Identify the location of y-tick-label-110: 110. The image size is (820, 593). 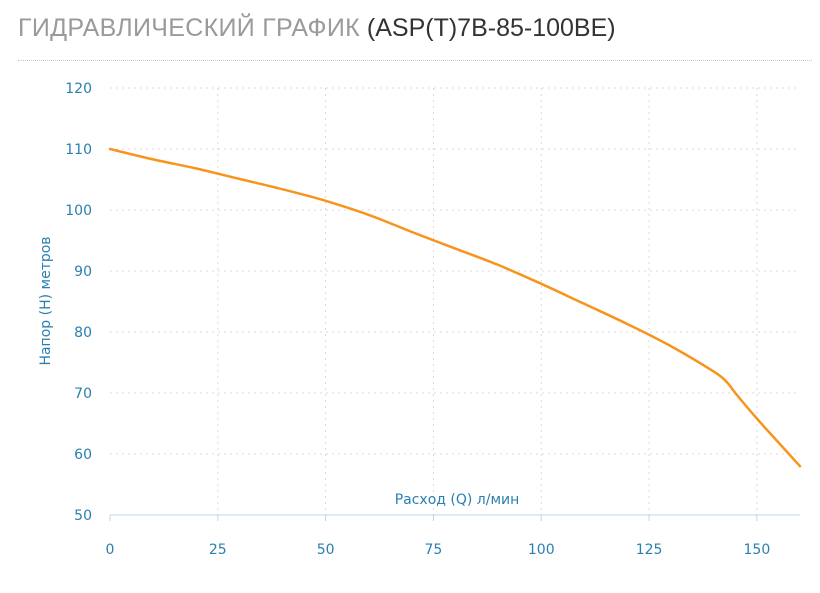
(78, 150).